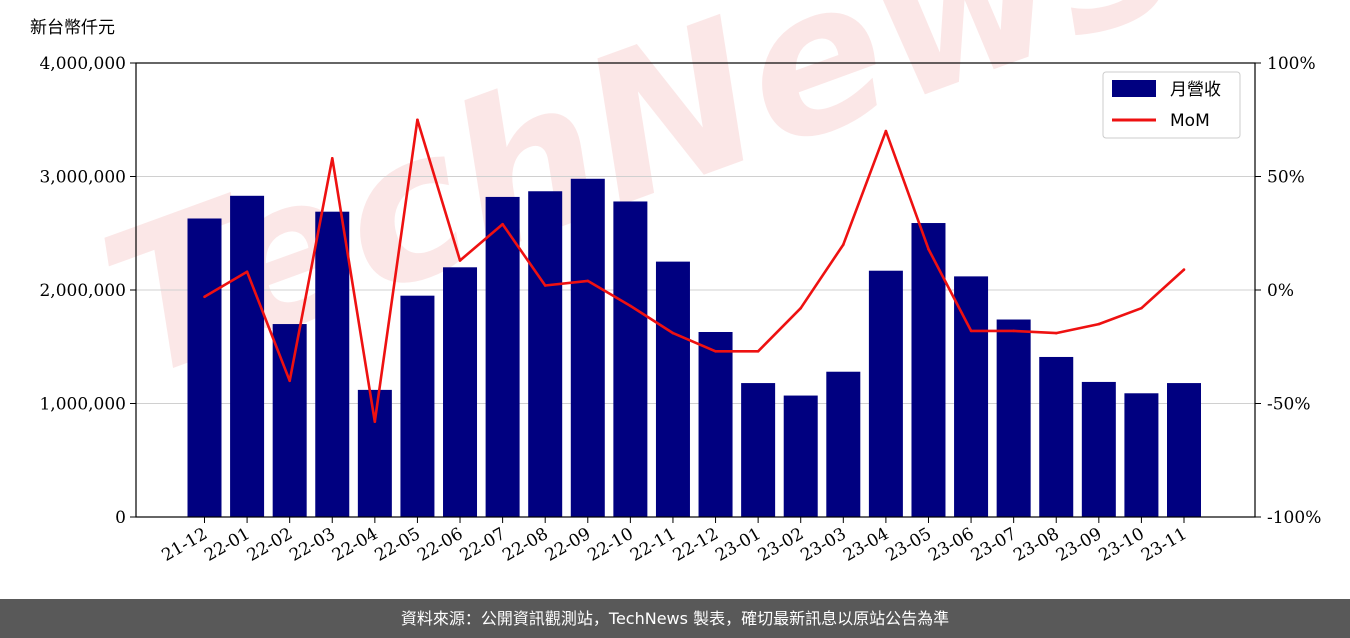  What do you see at coordinates (1280, 291) in the screenshot?
I see `right-tick-label: 0%` at bounding box center [1280, 291].